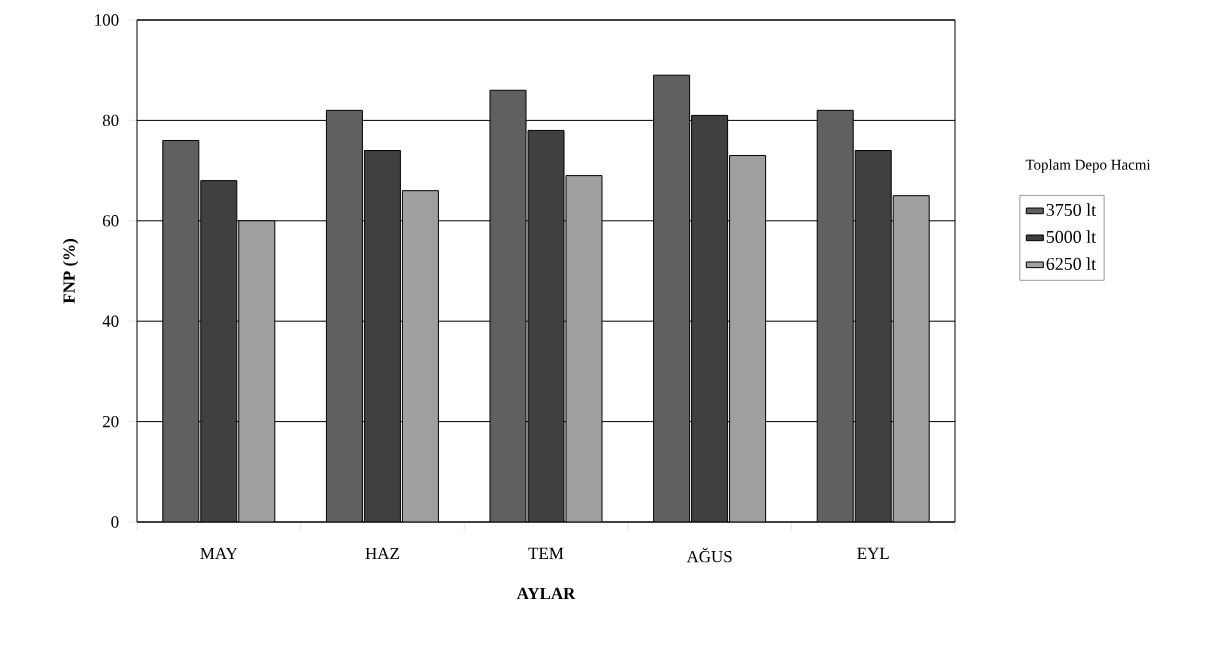 The image size is (1210, 651). I want to click on x-tick-label: EYL, so click(873, 553).